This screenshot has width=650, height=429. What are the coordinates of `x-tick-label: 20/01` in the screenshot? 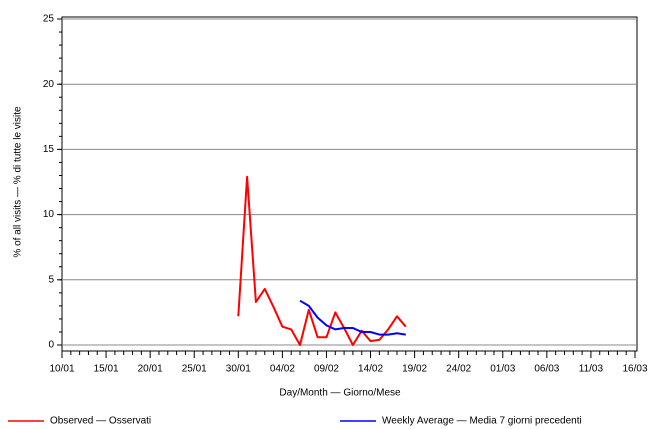 It's located at (150, 369).